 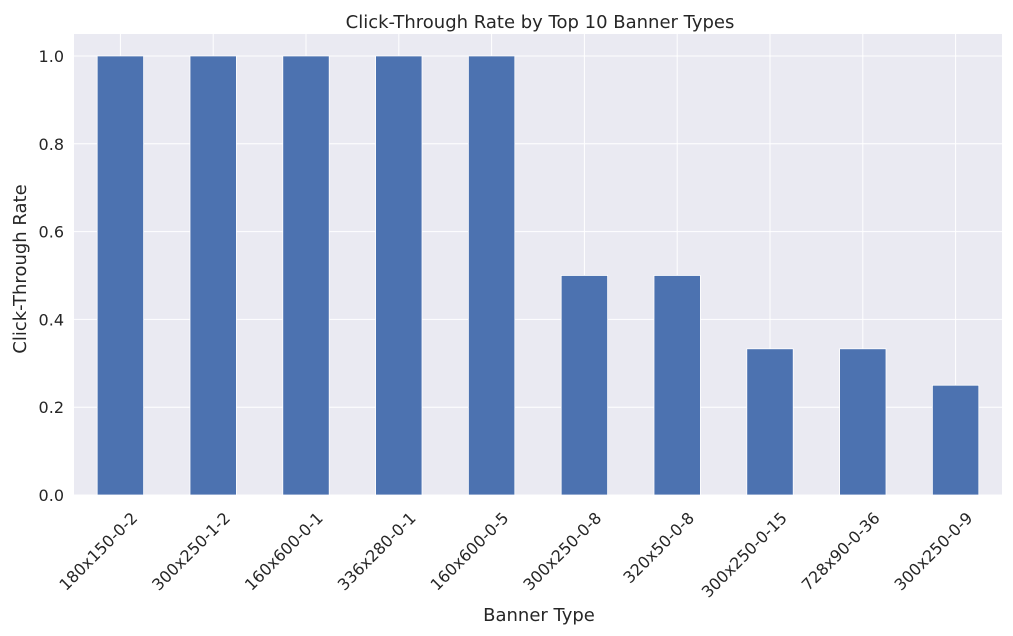 What do you see at coordinates (51, 144) in the screenshot?
I see `y-tick-label: 0.8` at bounding box center [51, 144].